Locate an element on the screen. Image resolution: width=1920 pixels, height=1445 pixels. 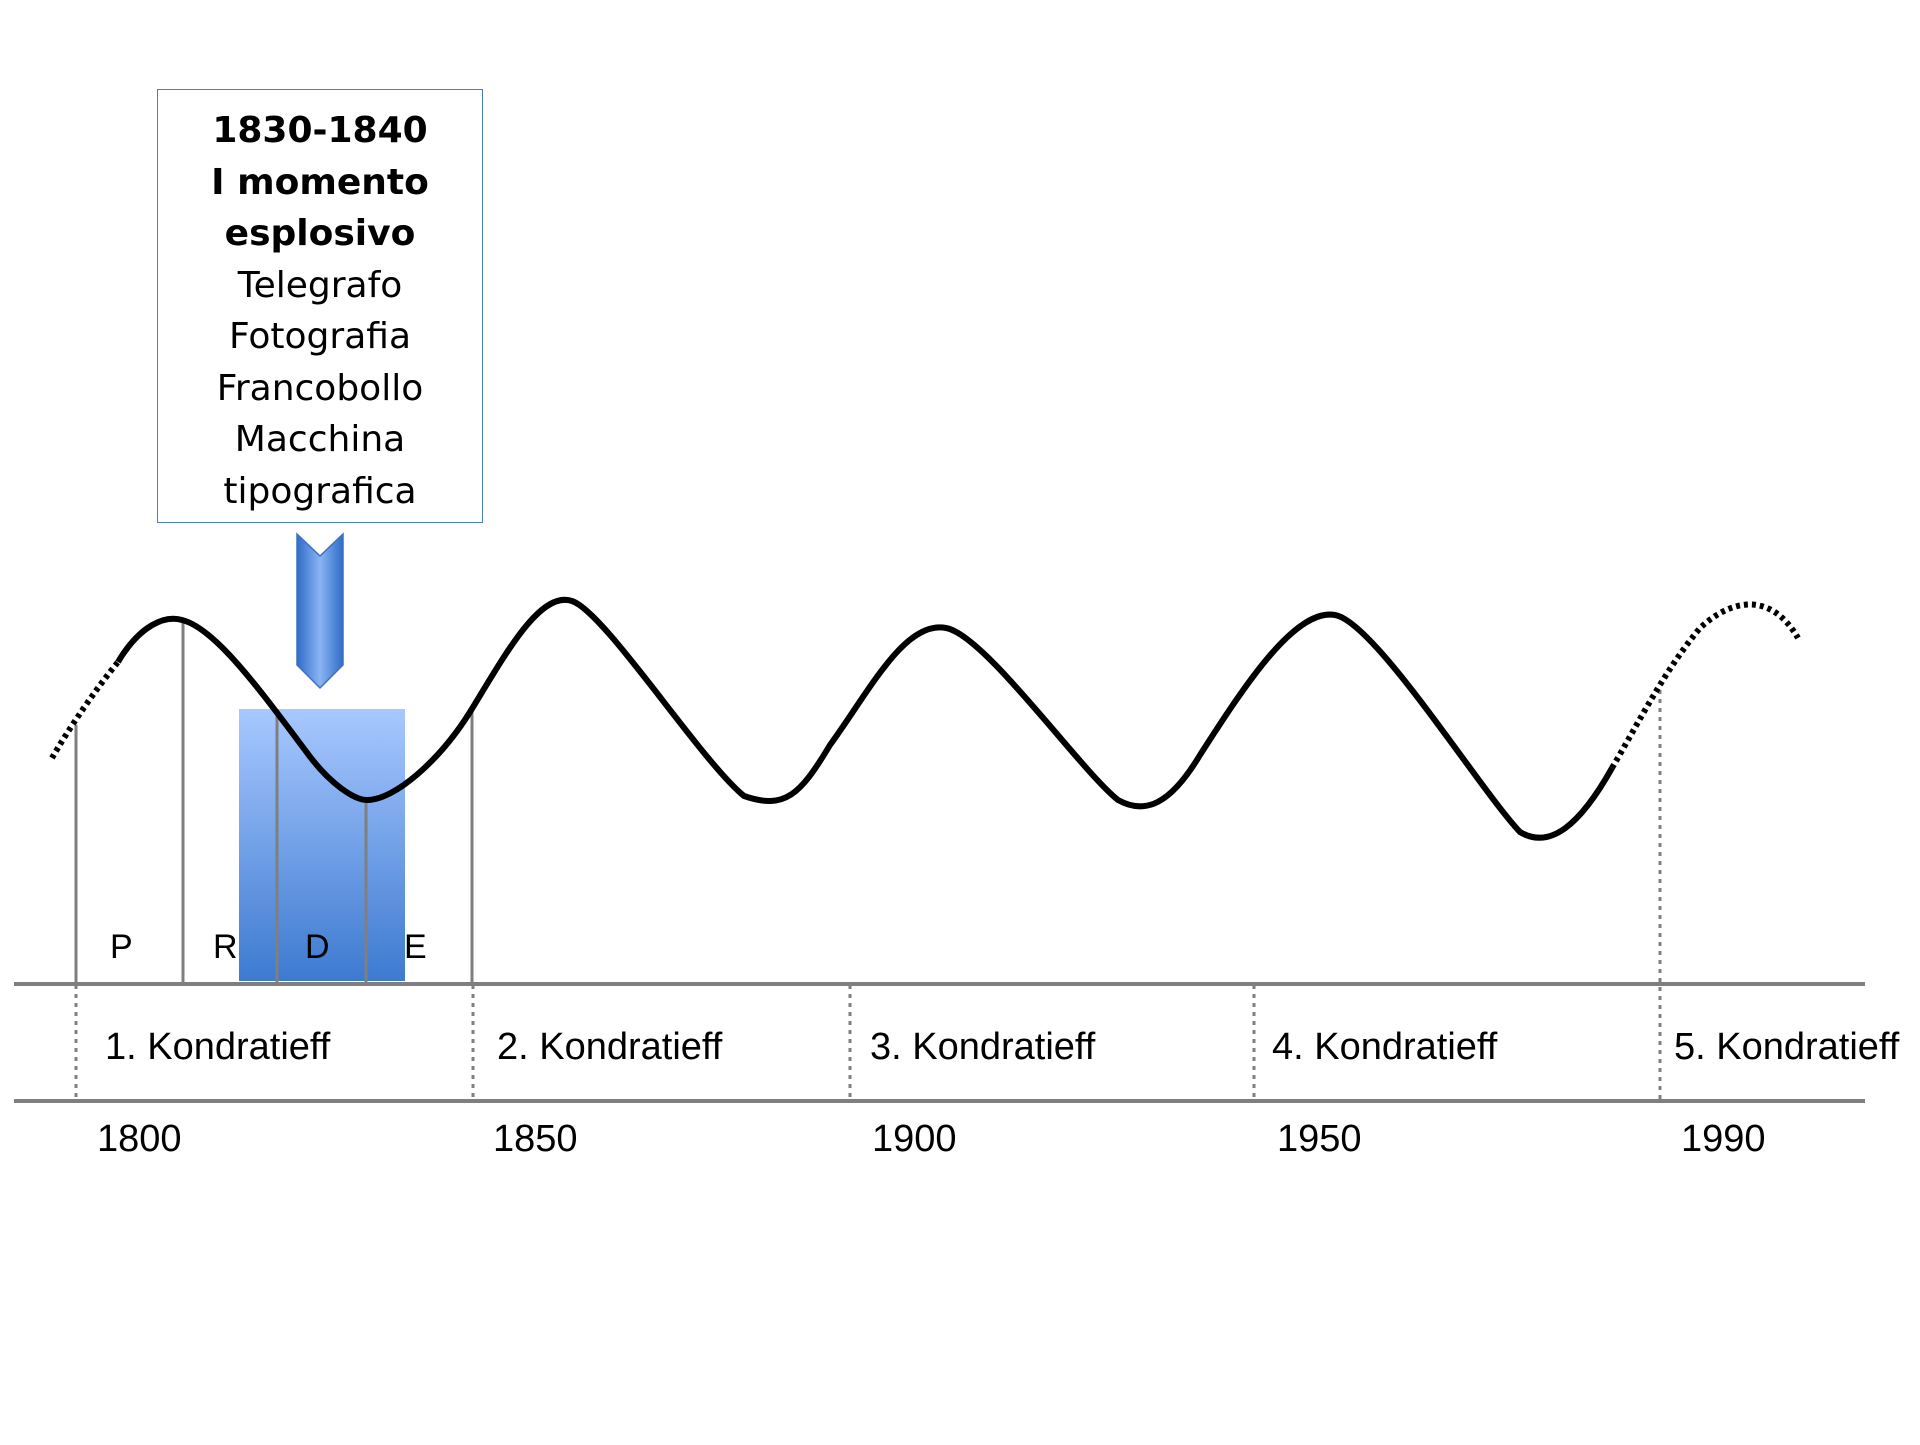
highlight-band is located at coordinates (322, 845).